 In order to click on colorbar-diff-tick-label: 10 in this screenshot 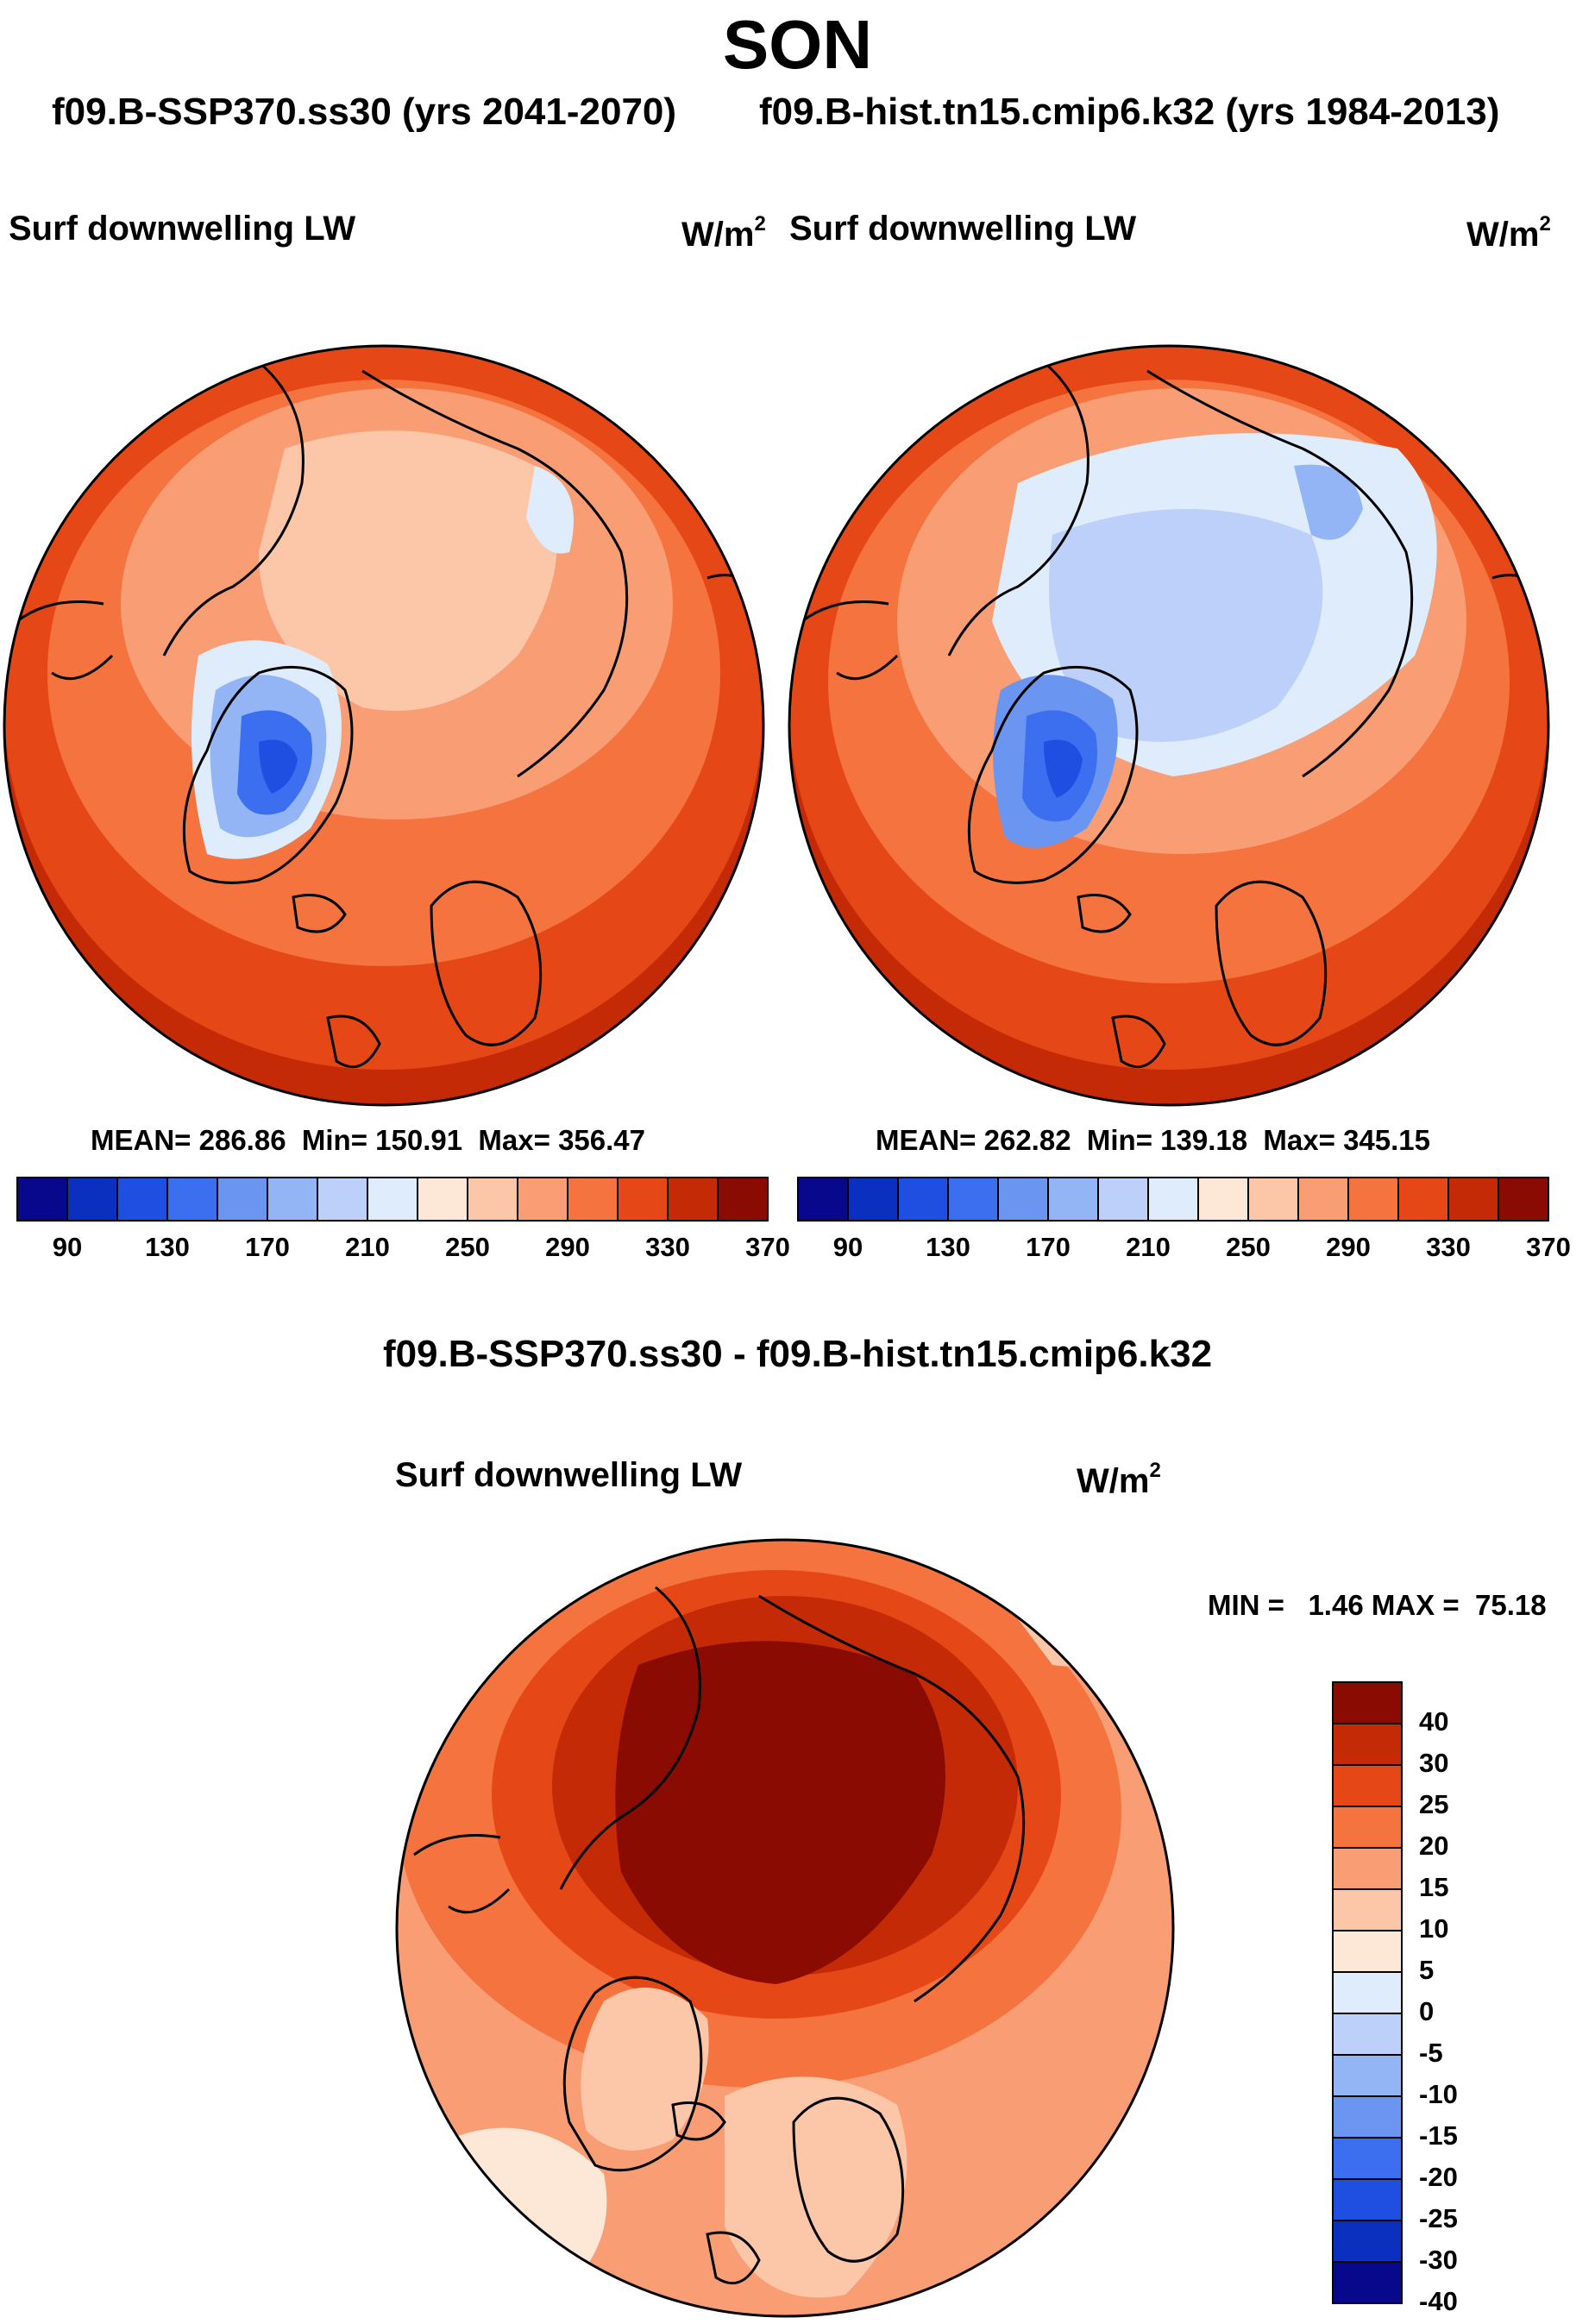, I will do `click(1434, 1929)`.